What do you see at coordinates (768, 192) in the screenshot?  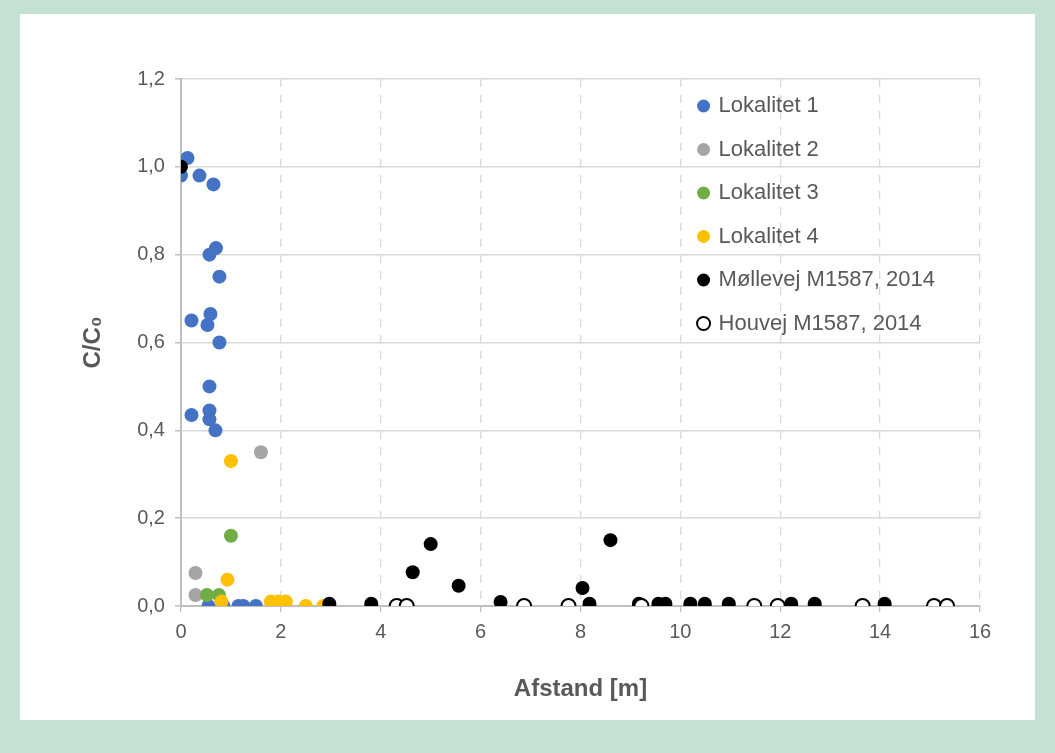 I see `legend-label: Lokalitet 3` at bounding box center [768, 192].